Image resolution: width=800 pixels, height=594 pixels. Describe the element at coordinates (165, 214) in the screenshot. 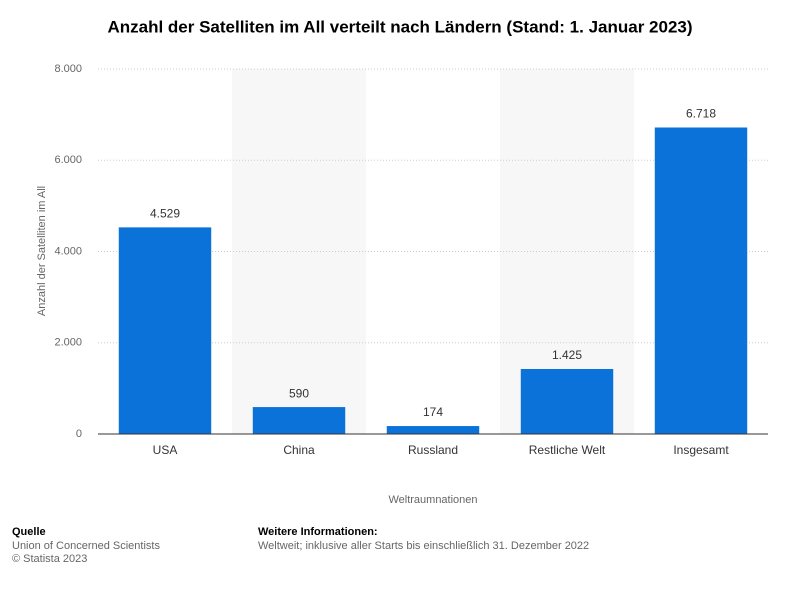

I see `value-label: 4.529` at that location.